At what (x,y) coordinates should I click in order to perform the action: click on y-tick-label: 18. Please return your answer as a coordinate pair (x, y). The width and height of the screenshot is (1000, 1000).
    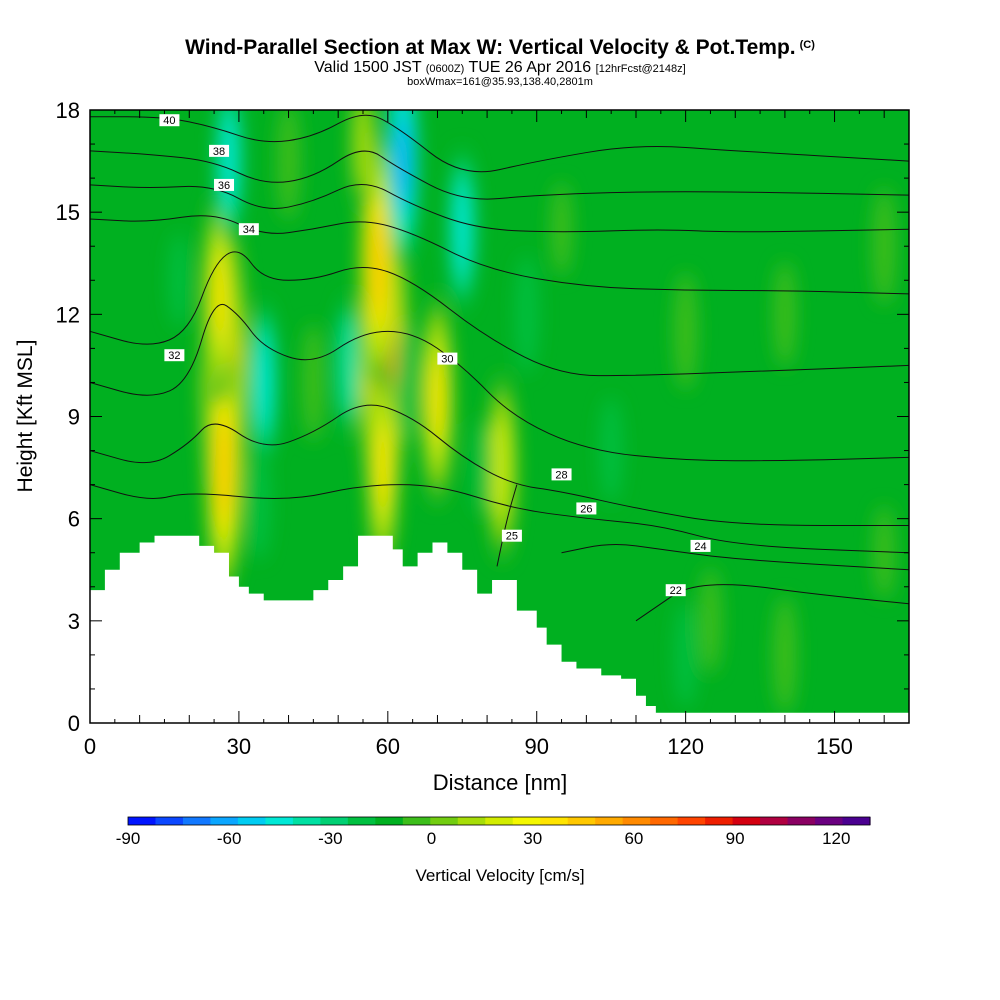
    Looking at the image, I should click on (68, 110).